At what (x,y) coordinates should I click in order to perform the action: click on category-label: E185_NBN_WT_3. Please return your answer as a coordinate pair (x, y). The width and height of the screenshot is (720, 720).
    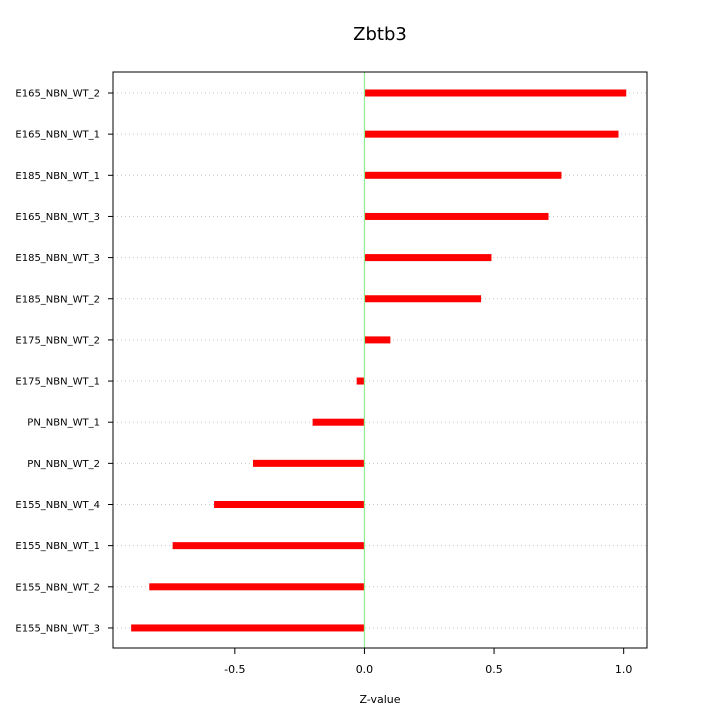
    Looking at the image, I should click on (57, 258).